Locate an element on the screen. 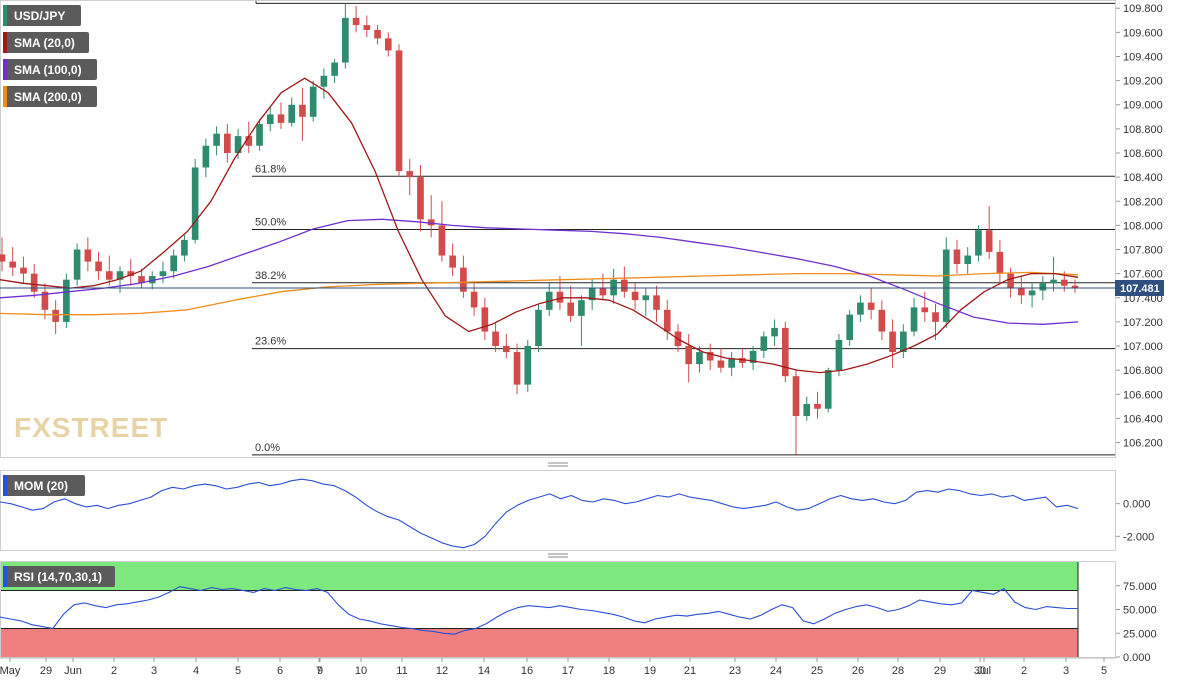 The image size is (1188, 682). price-tick-label: 107.200 is located at coordinates (1143, 323).